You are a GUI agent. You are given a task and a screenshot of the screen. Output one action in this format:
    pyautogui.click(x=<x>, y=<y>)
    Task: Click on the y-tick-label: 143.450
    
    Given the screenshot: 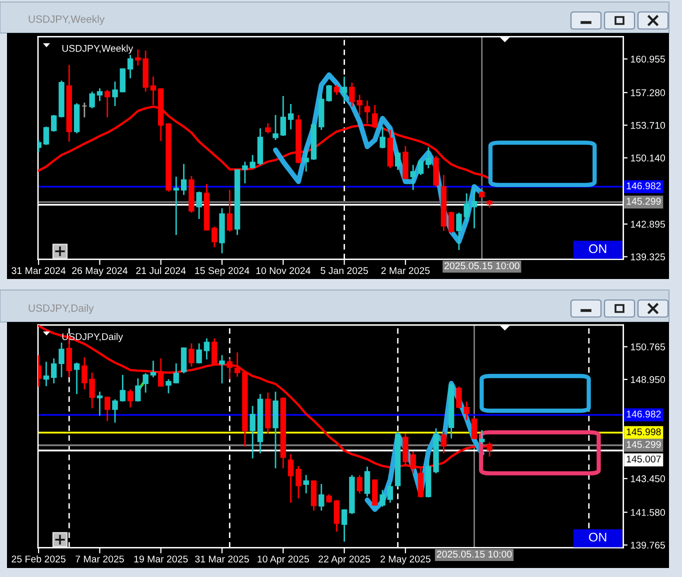 What is the action you would take?
    pyautogui.click(x=648, y=478)
    